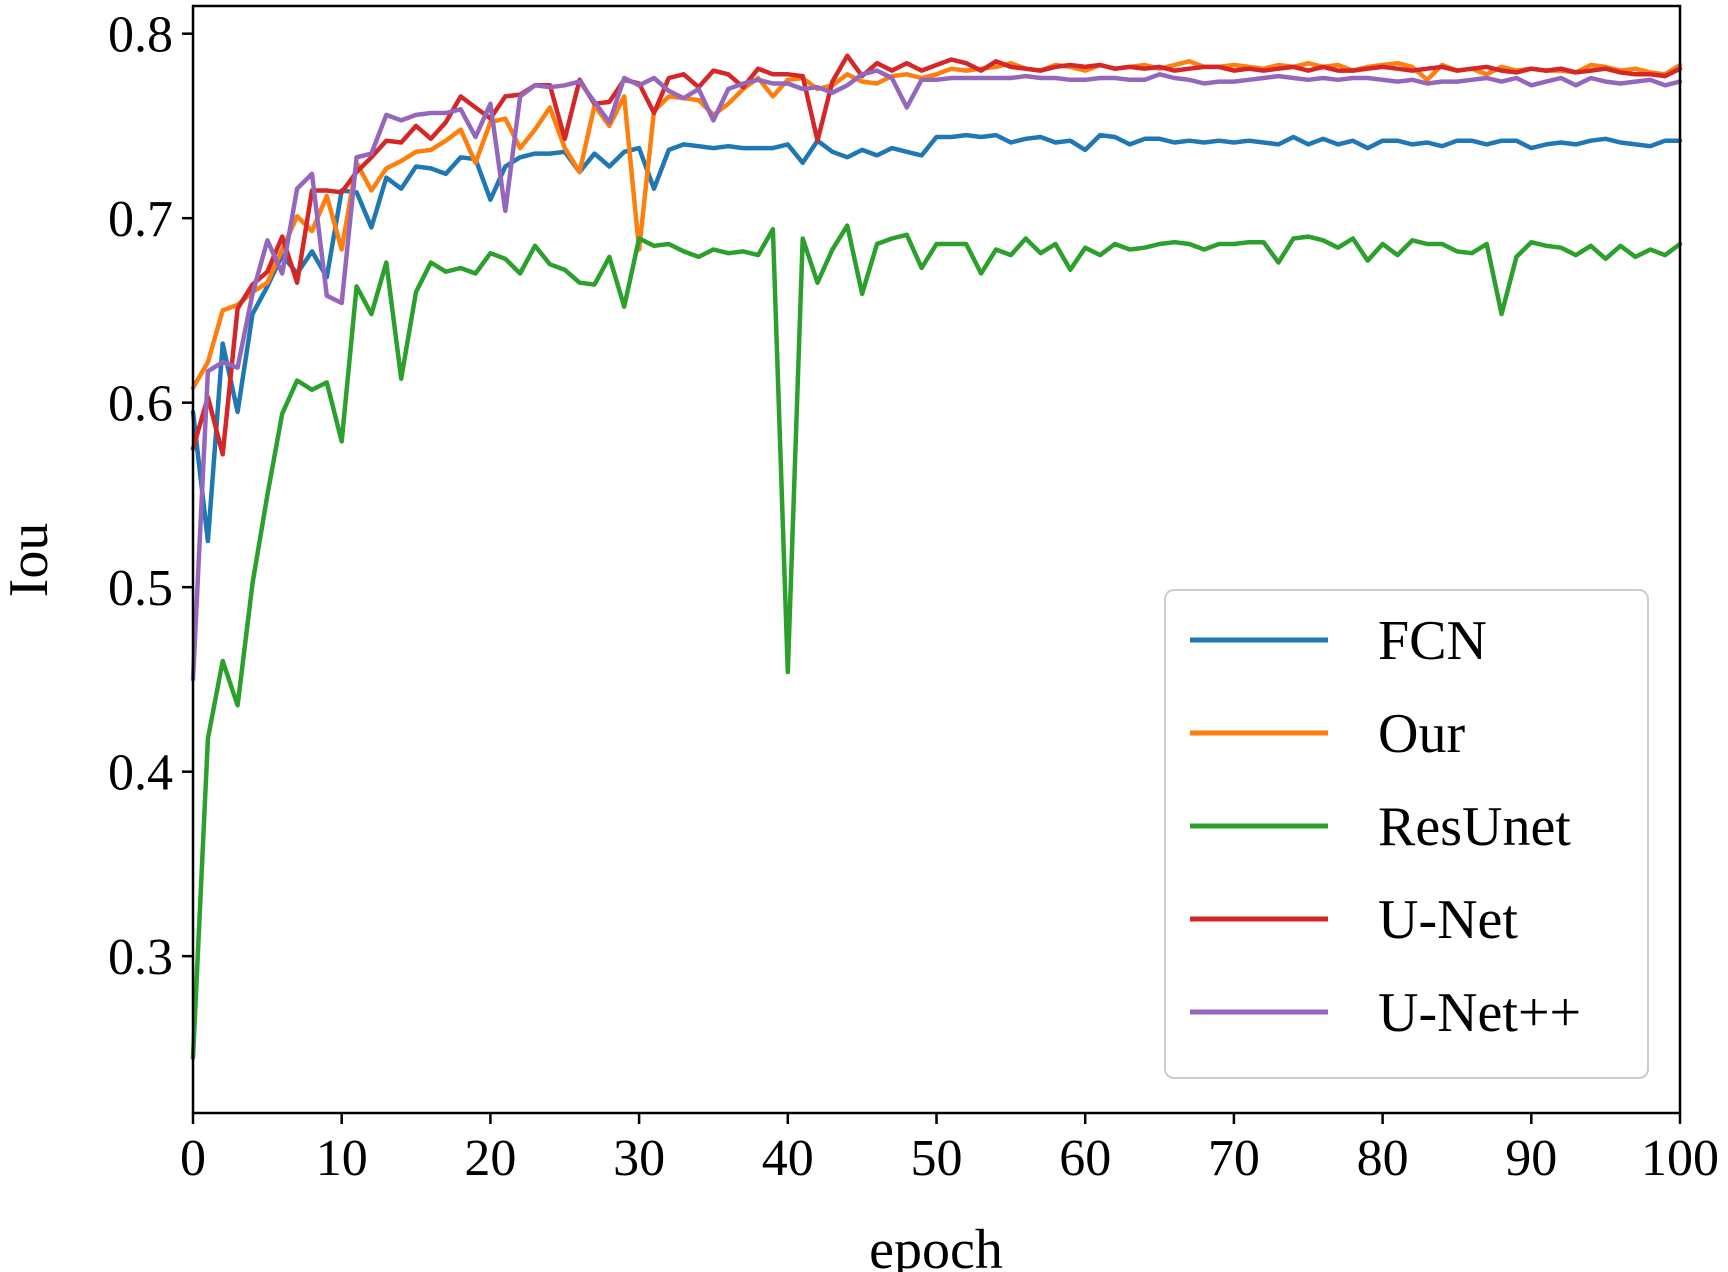 The image size is (1728, 1272). I want to click on y-tick-label: 0.4, so click(140, 773).